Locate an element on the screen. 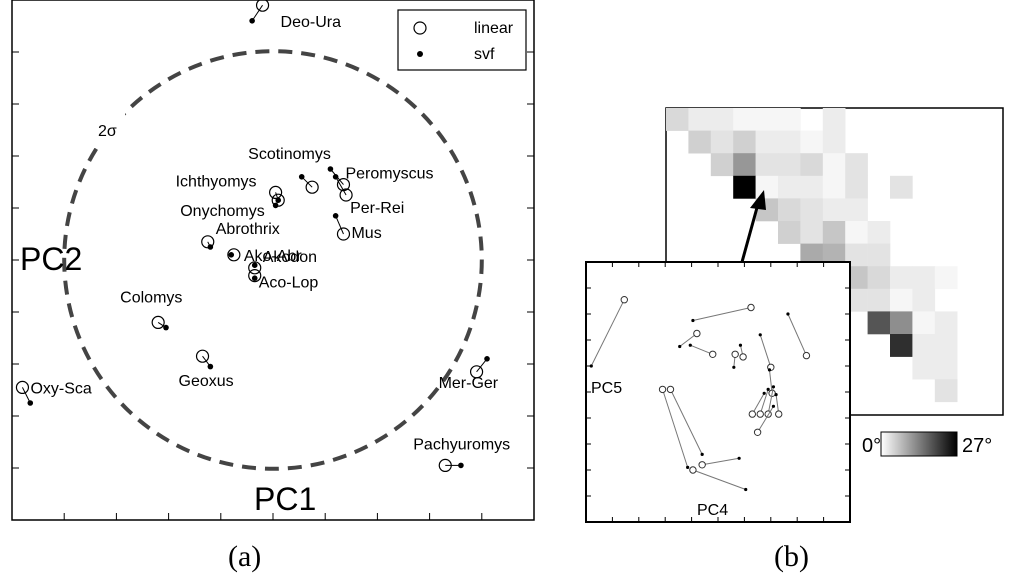 The width and height of the screenshot is (1021, 576). pointer-arrow-shaft is located at coordinates (750, 233).